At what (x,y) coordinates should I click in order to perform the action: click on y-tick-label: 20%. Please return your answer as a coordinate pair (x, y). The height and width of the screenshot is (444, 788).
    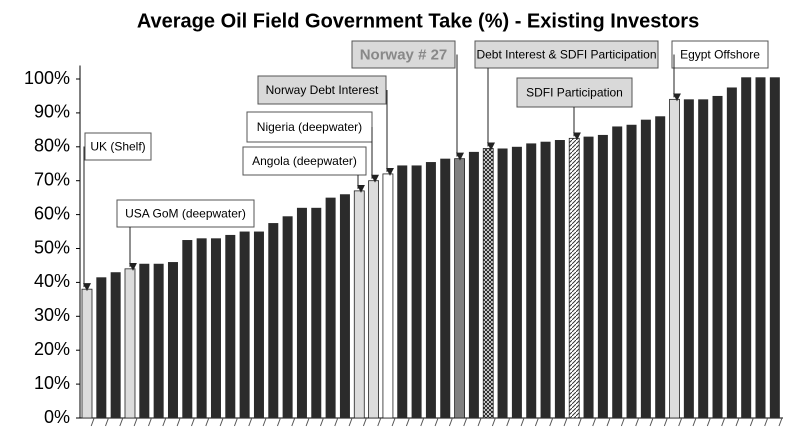
    Looking at the image, I should click on (52, 349).